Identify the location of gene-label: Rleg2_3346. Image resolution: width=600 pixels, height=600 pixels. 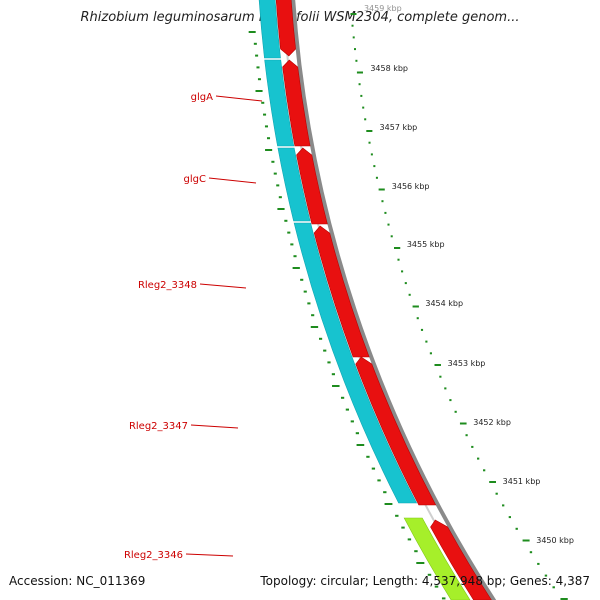
(153, 555).